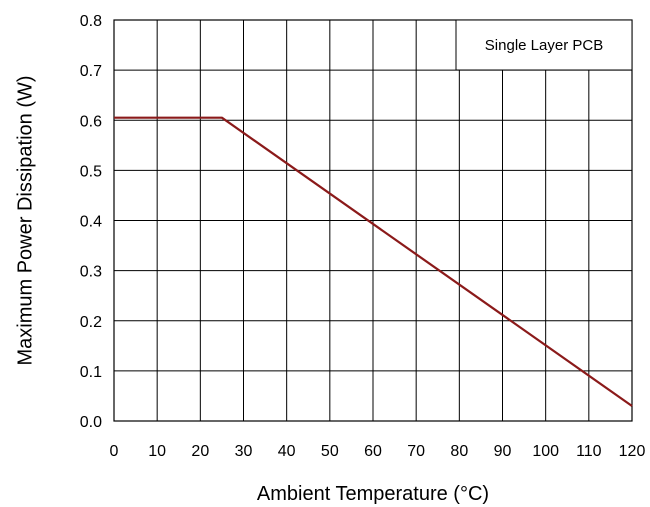  What do you see at coordinates (25, 220) in the screenshot?
I see `y-axis-label: Maximum Power Dissipation (W)` at bounding box center [25, 220].